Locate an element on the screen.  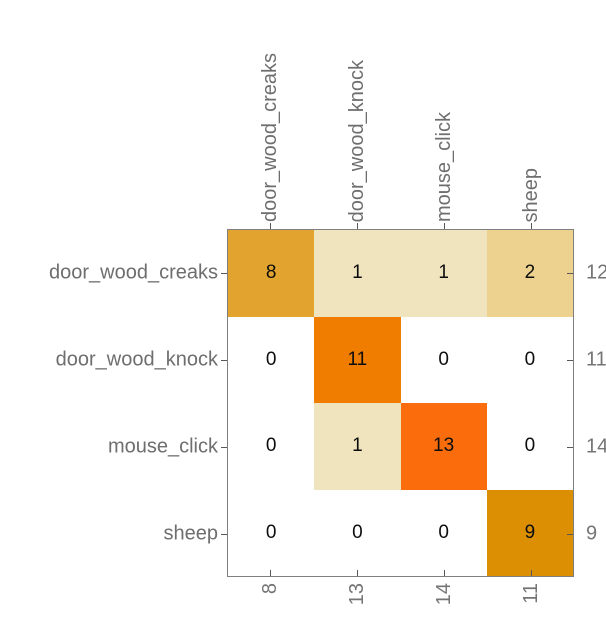
col-label: mouse_click is located at coordinates (443, 166).